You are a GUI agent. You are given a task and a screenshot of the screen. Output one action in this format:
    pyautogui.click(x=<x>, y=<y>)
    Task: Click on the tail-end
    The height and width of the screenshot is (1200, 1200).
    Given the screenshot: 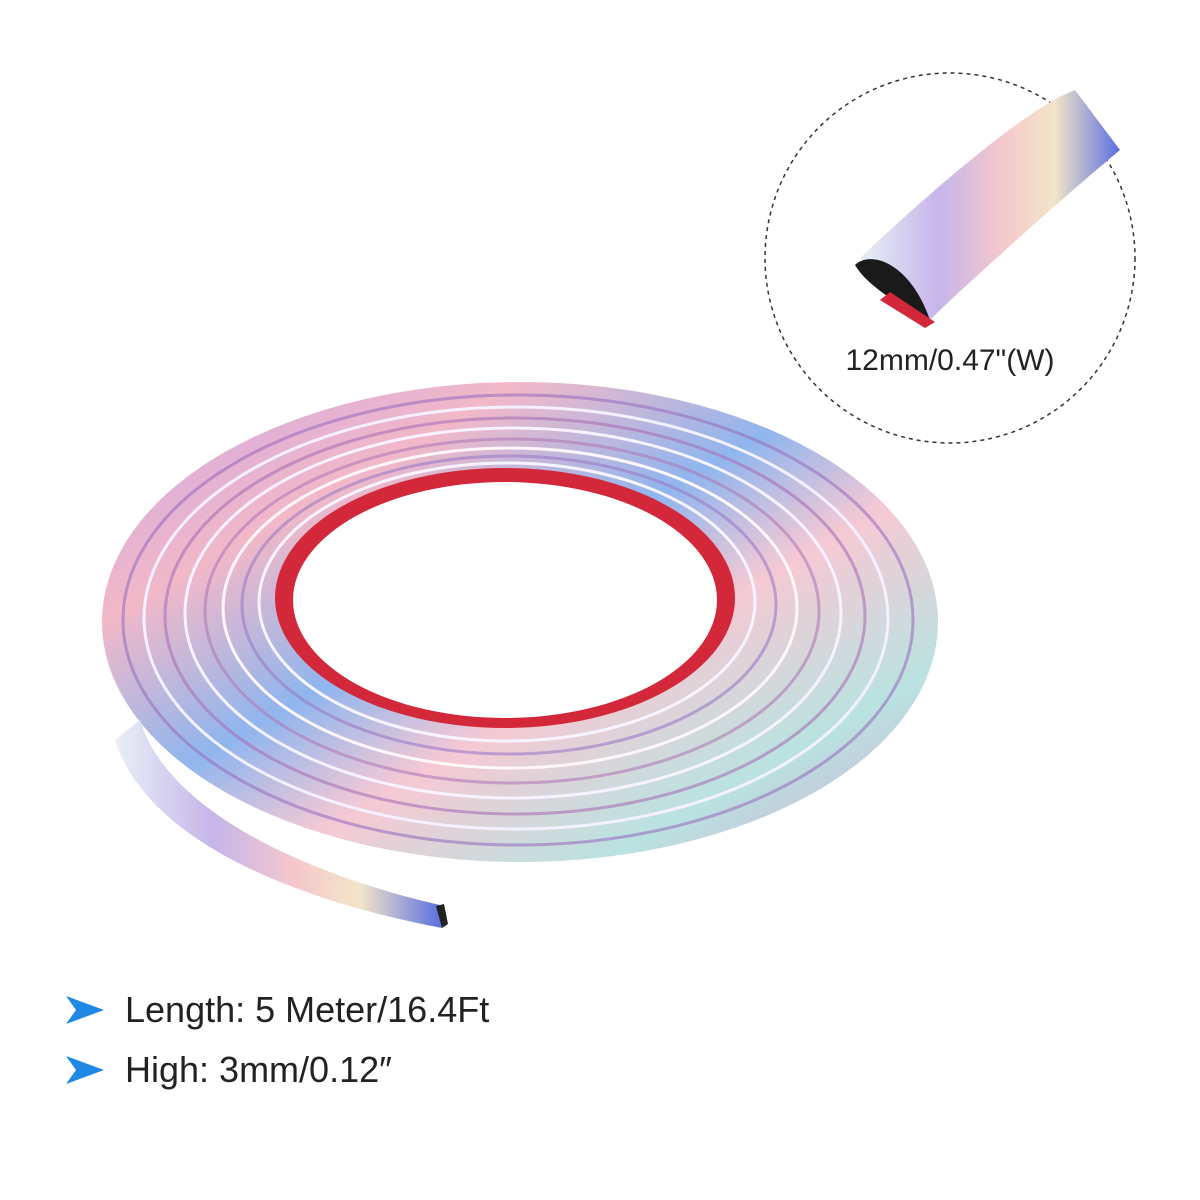 What is the action you would take?
    pyautogui.click(x=442, y=916)
    